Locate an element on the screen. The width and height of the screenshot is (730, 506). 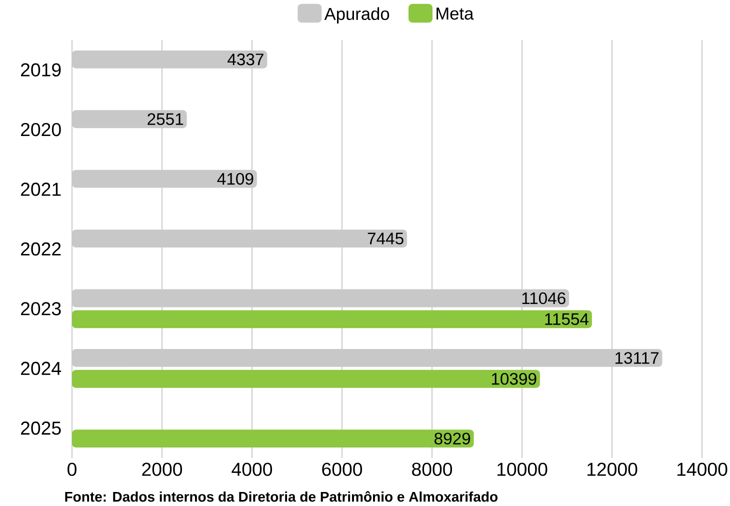
data-label: 2551 is located at coordinates (166, 119).